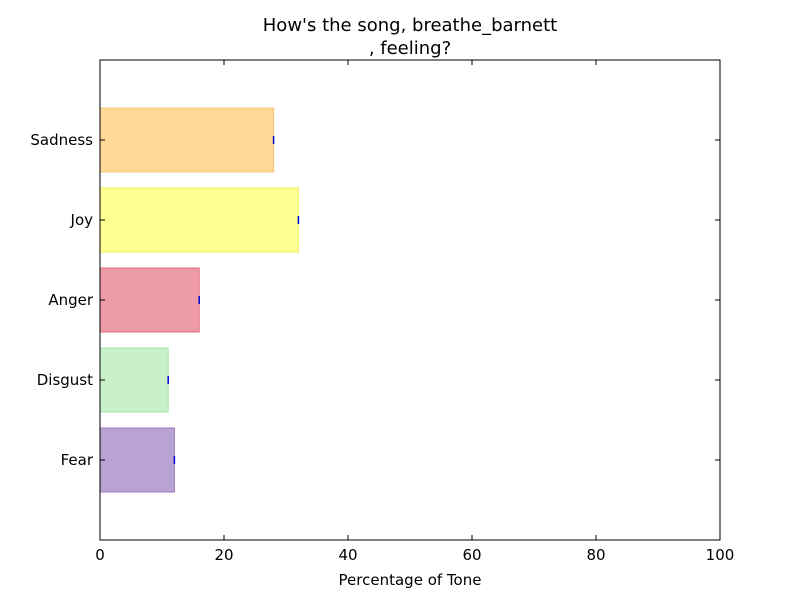 This screenshot has width=800, height=600. Describe the element at coordinates (471, 555) in the screenshot. I see `x-tick-label: 60` at that location.